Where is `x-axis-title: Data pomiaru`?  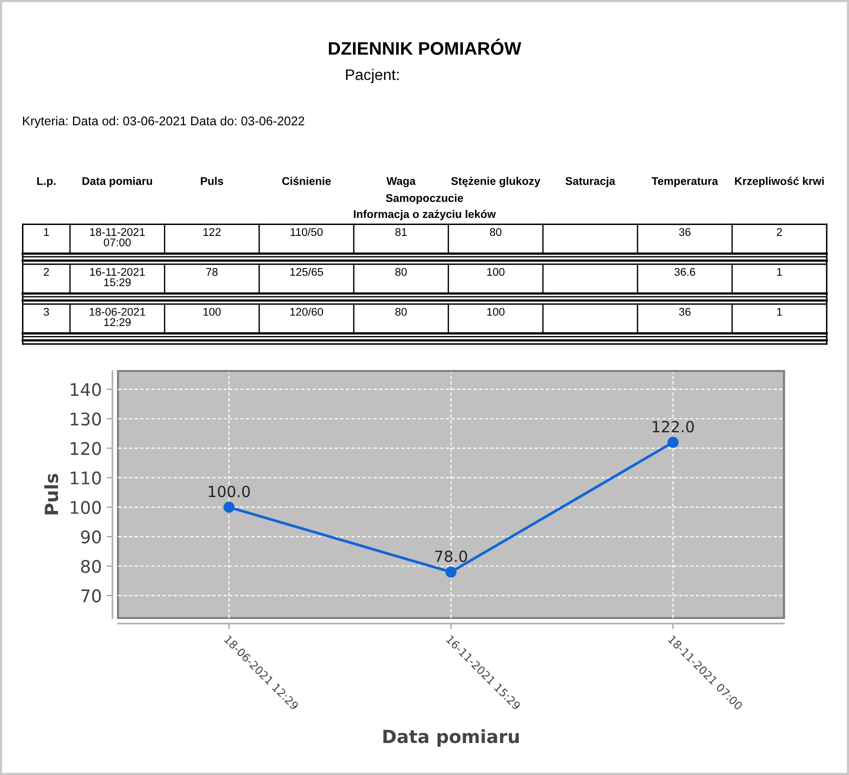 x-axis-title: Data pomiaru is located at coordinates (451, 738).